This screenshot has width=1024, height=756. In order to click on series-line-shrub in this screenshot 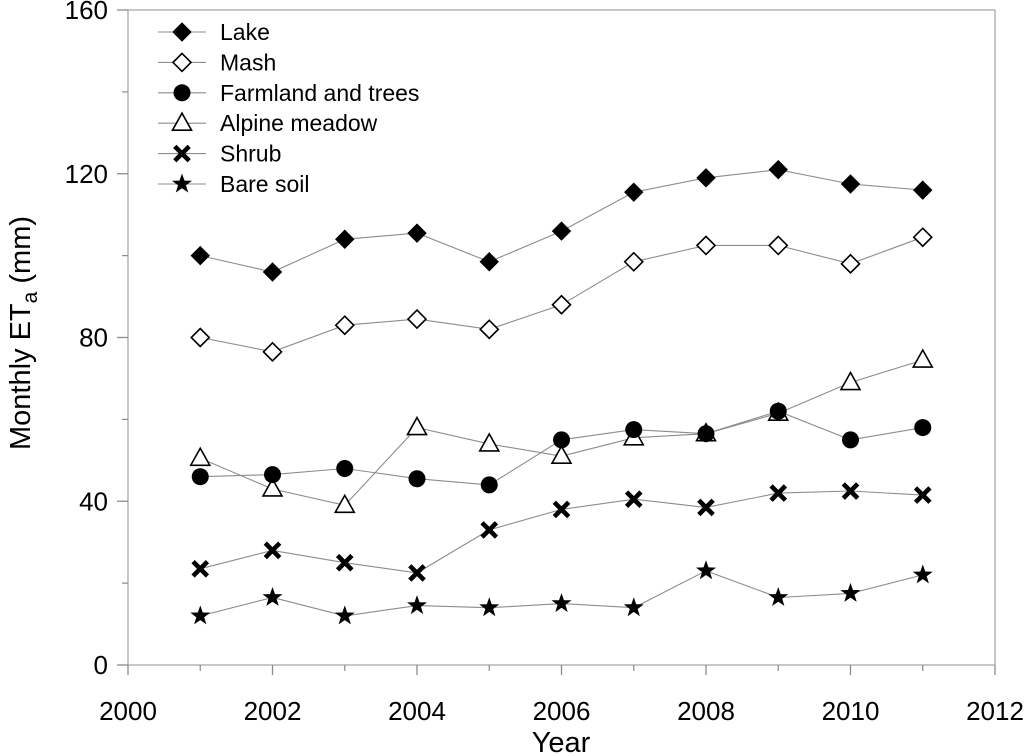, I will do `click(561, 532)`.